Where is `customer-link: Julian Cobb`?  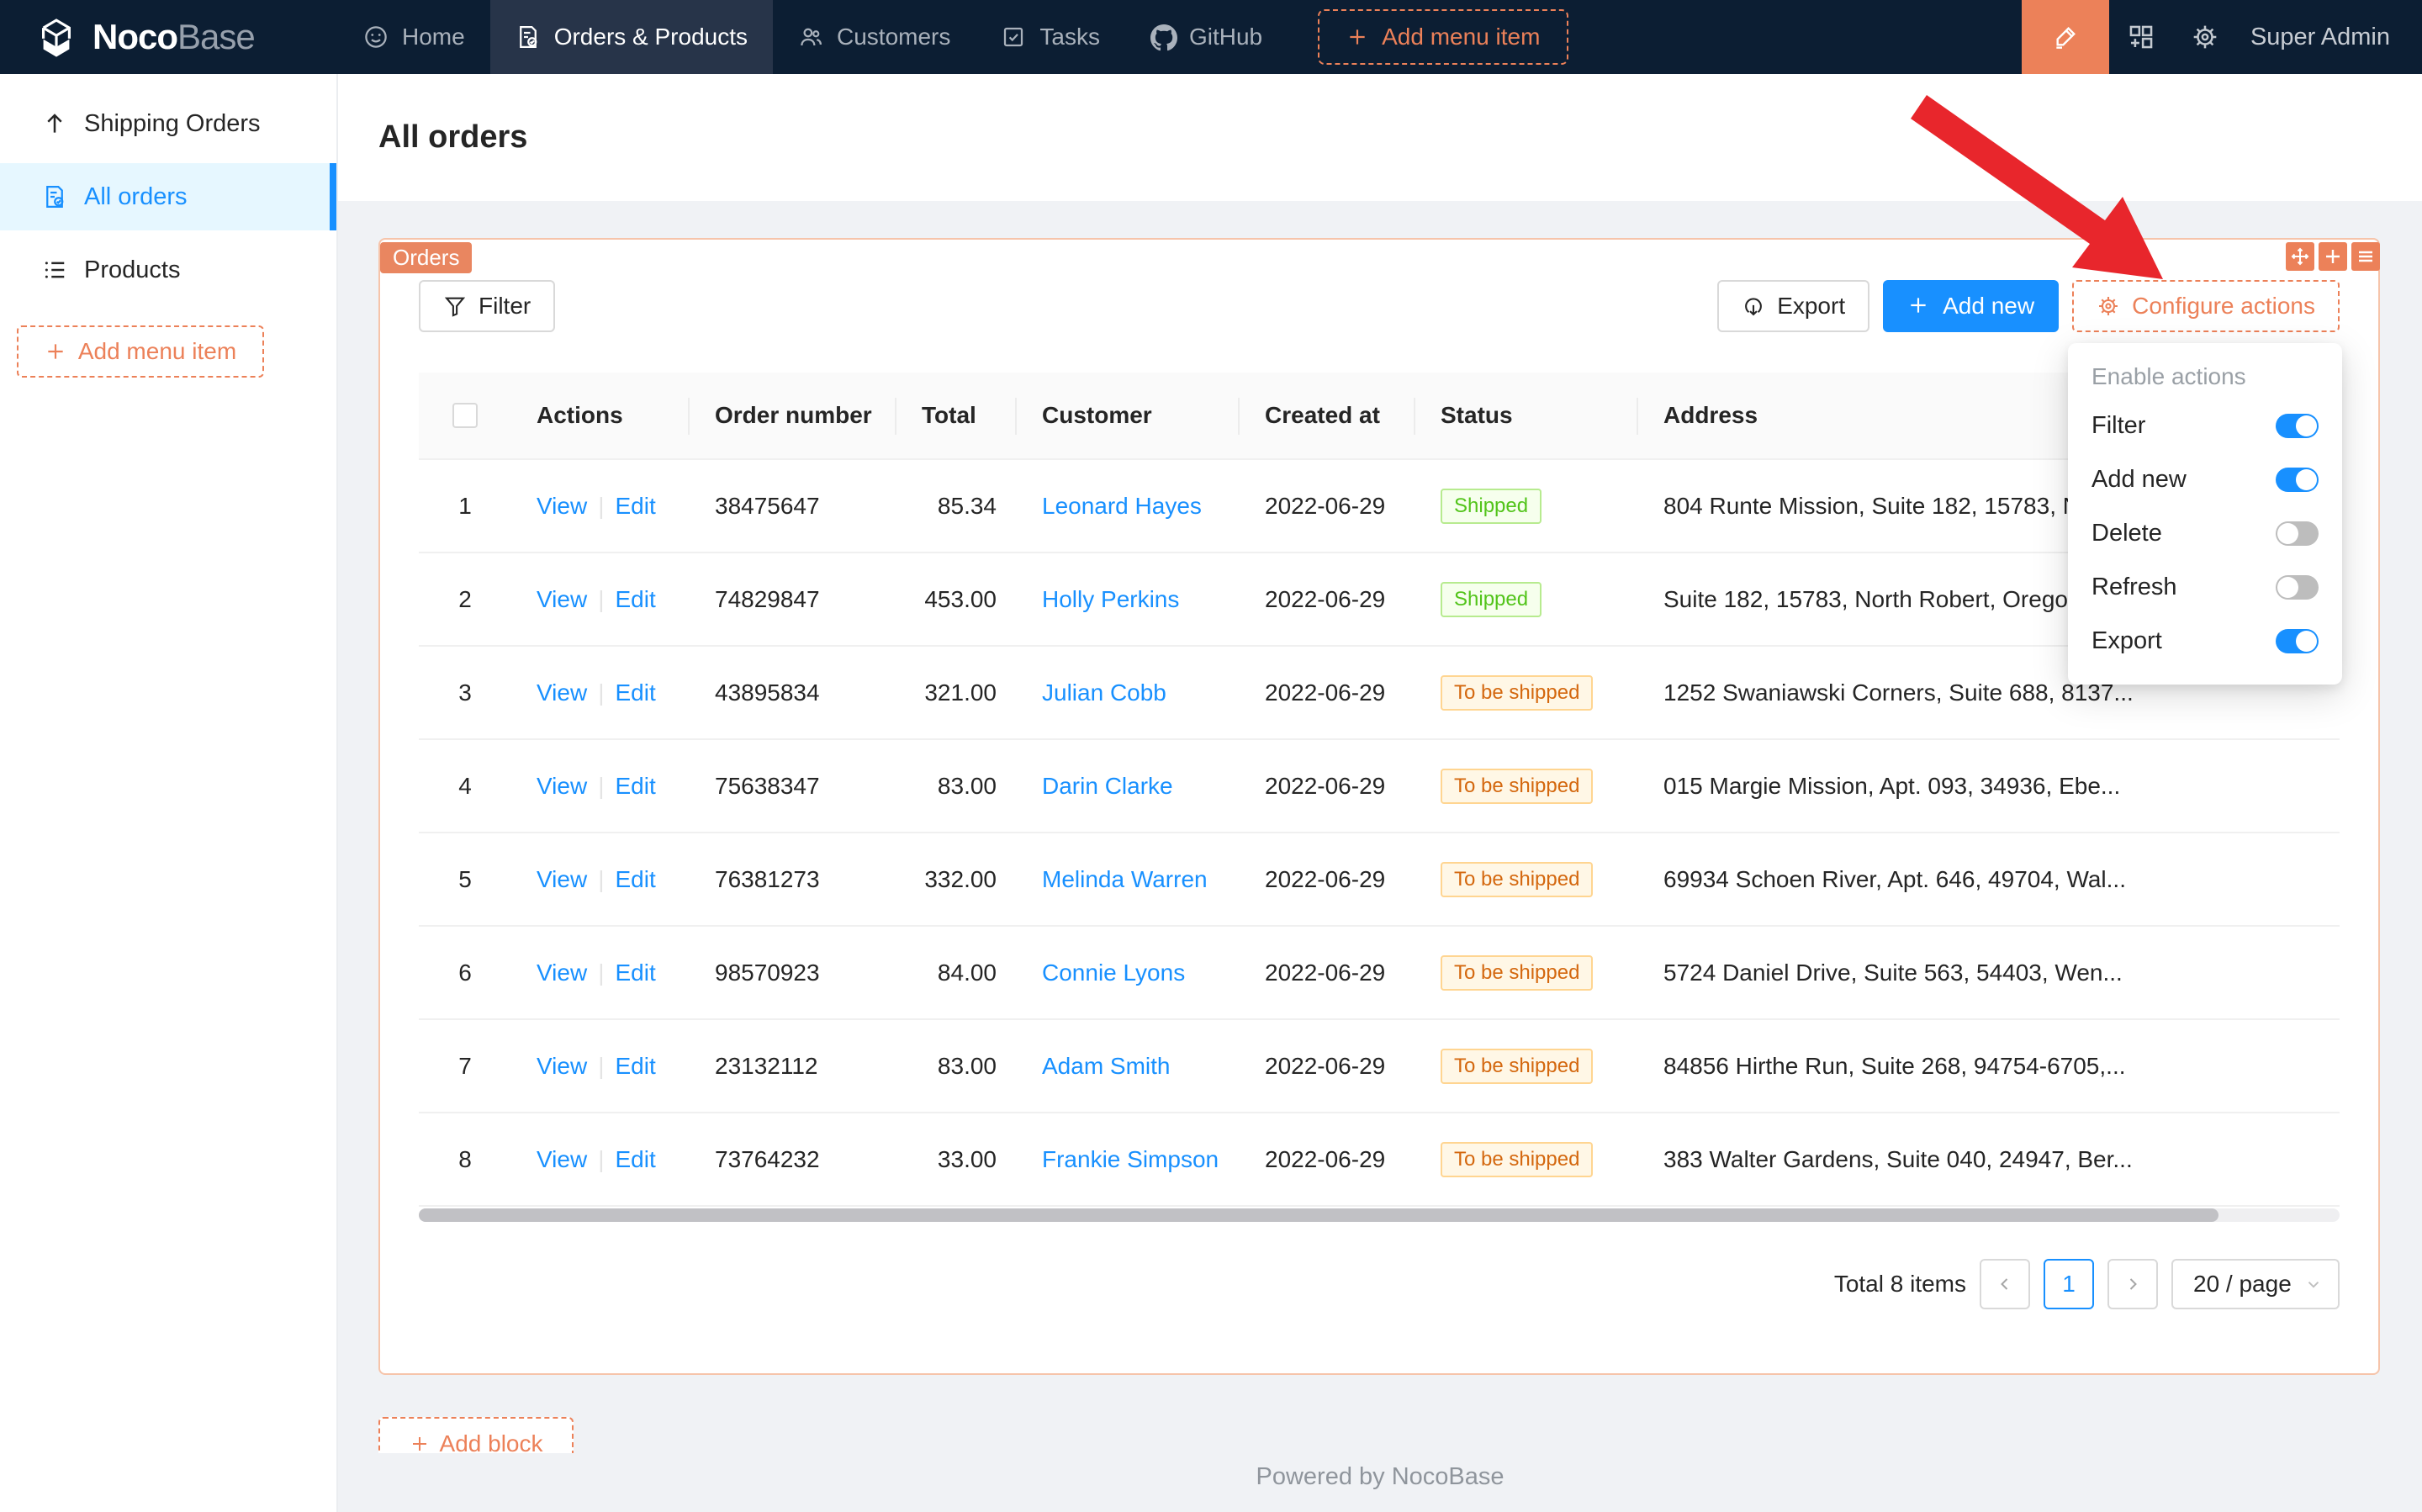 customer-link: Julian Cobb is located at coordinates (1104, 692).